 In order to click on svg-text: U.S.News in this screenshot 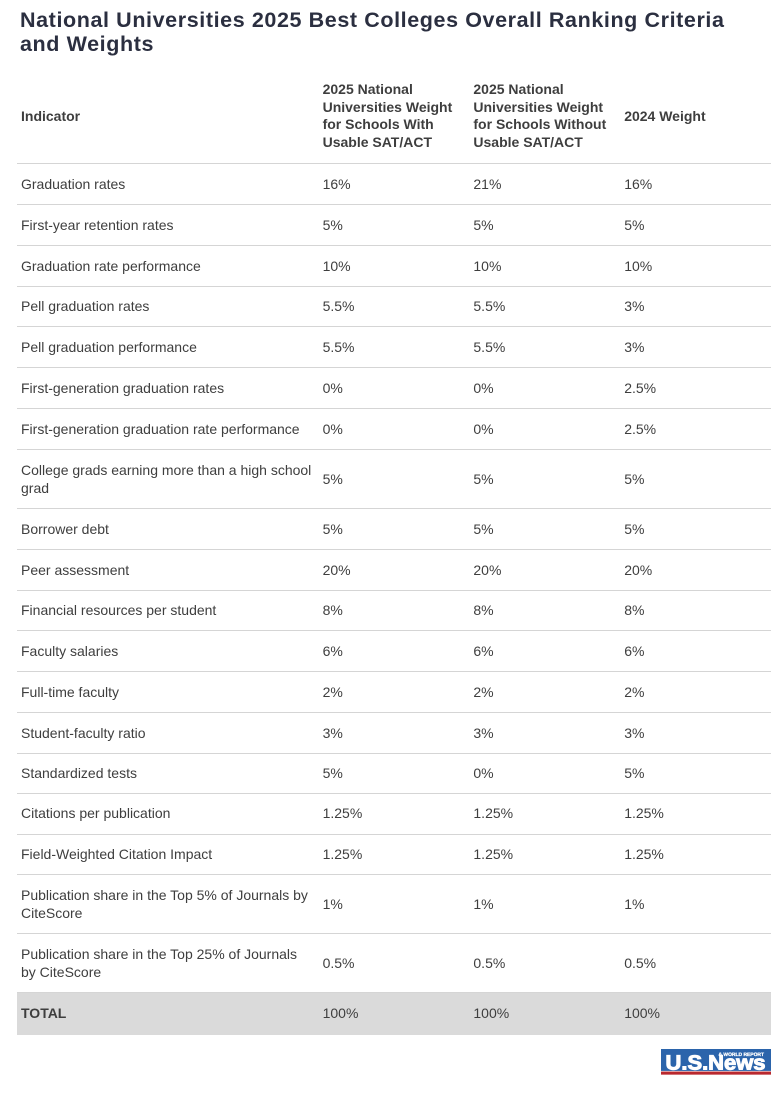, I will do `click(716, 1062)`.